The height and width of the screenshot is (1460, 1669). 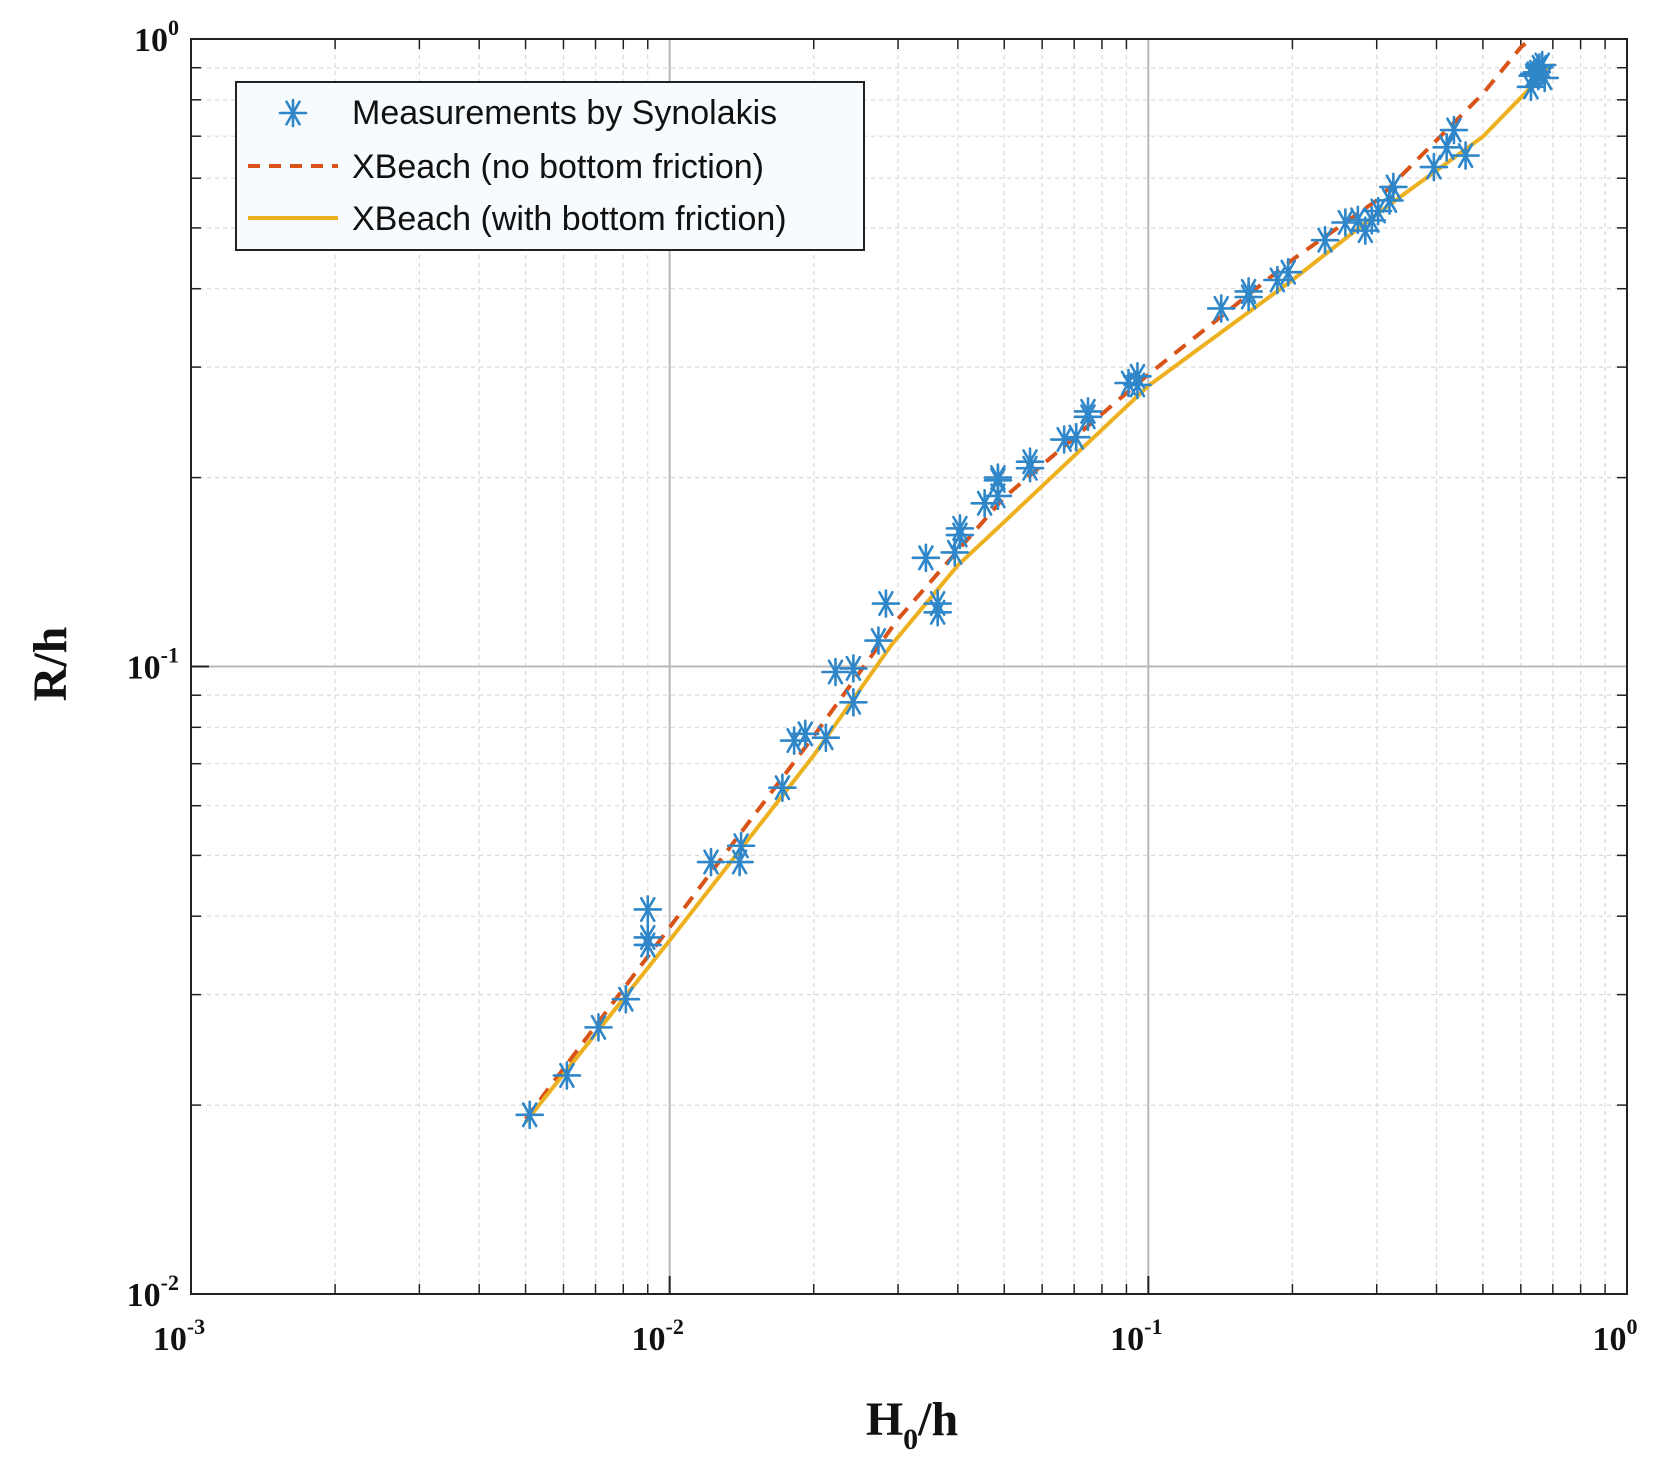 I want to click on legend-asterisk, so click(x=293, y=113).